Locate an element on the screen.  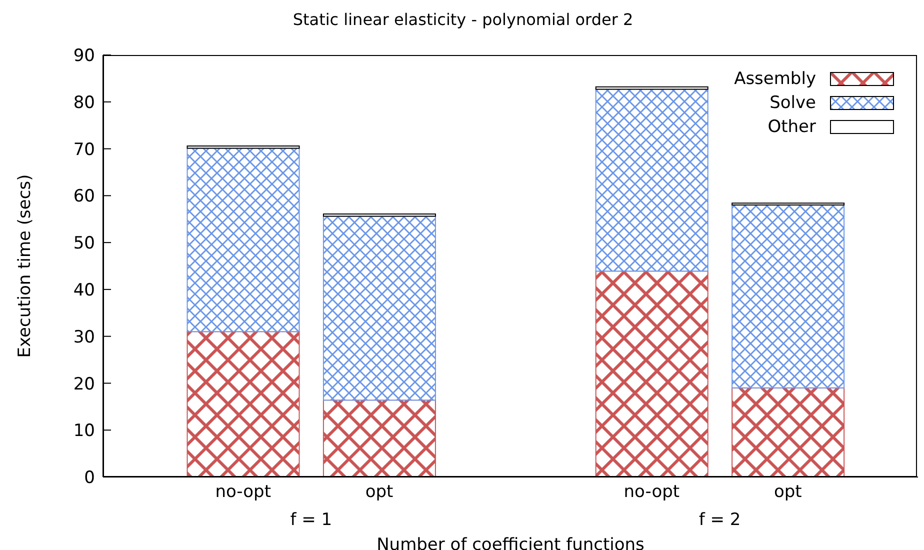
legend-label: Solve is located at coordinates (793, 103).